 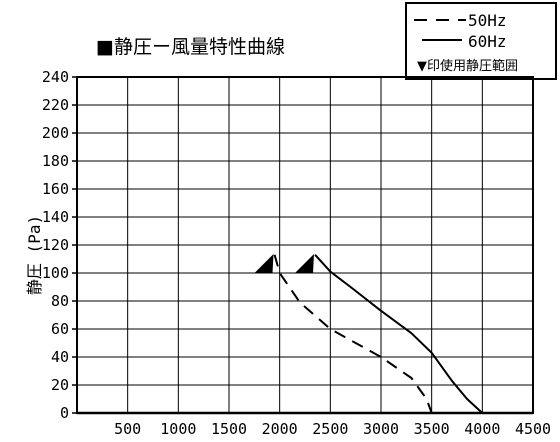 What do you see at coordinates (55, 273) in the screenshot?
I see `y-tick-label-5: 100` at bounding box center [55, 273].